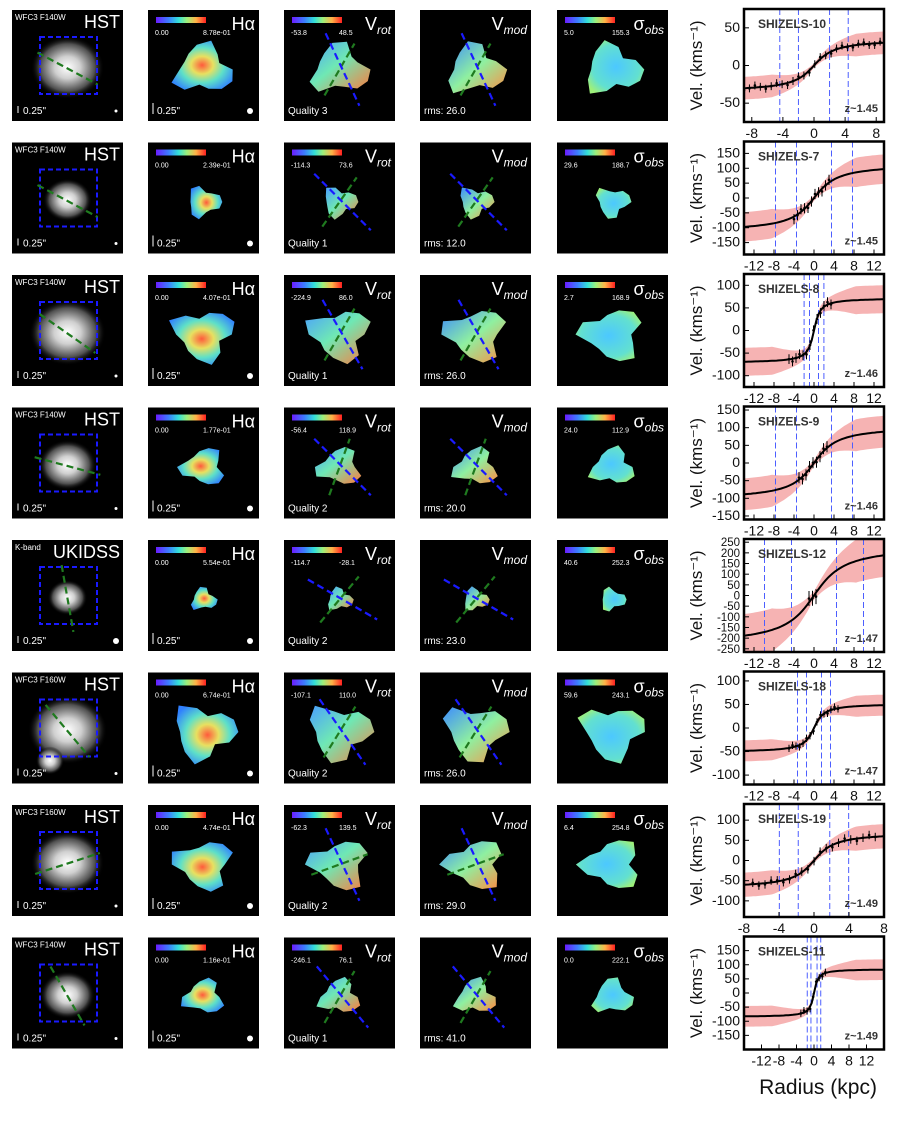  I want to click on panel-subscript: obs, so click(654, 958).